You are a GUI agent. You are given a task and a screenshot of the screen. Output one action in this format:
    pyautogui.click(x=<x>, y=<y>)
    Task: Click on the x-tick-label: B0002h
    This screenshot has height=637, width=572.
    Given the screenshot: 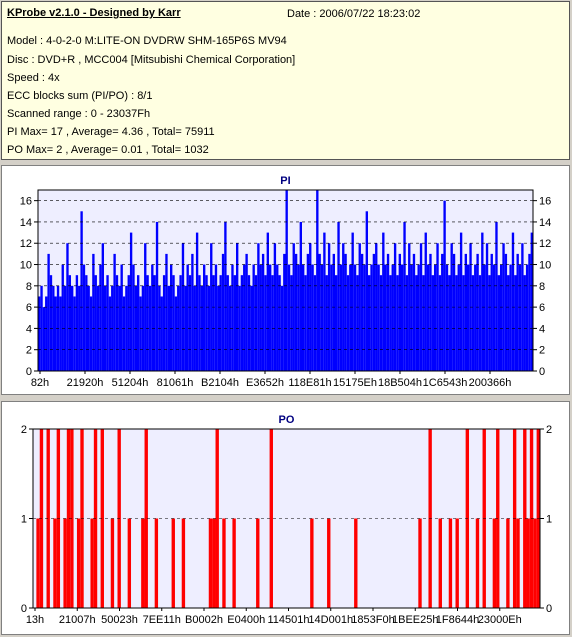 What is the action you would take?
    pyautogui.click(x=204, y=620)
    